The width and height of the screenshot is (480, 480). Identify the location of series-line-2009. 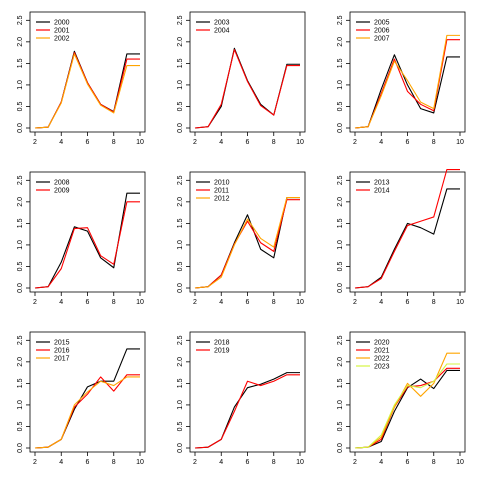
(87, 245).